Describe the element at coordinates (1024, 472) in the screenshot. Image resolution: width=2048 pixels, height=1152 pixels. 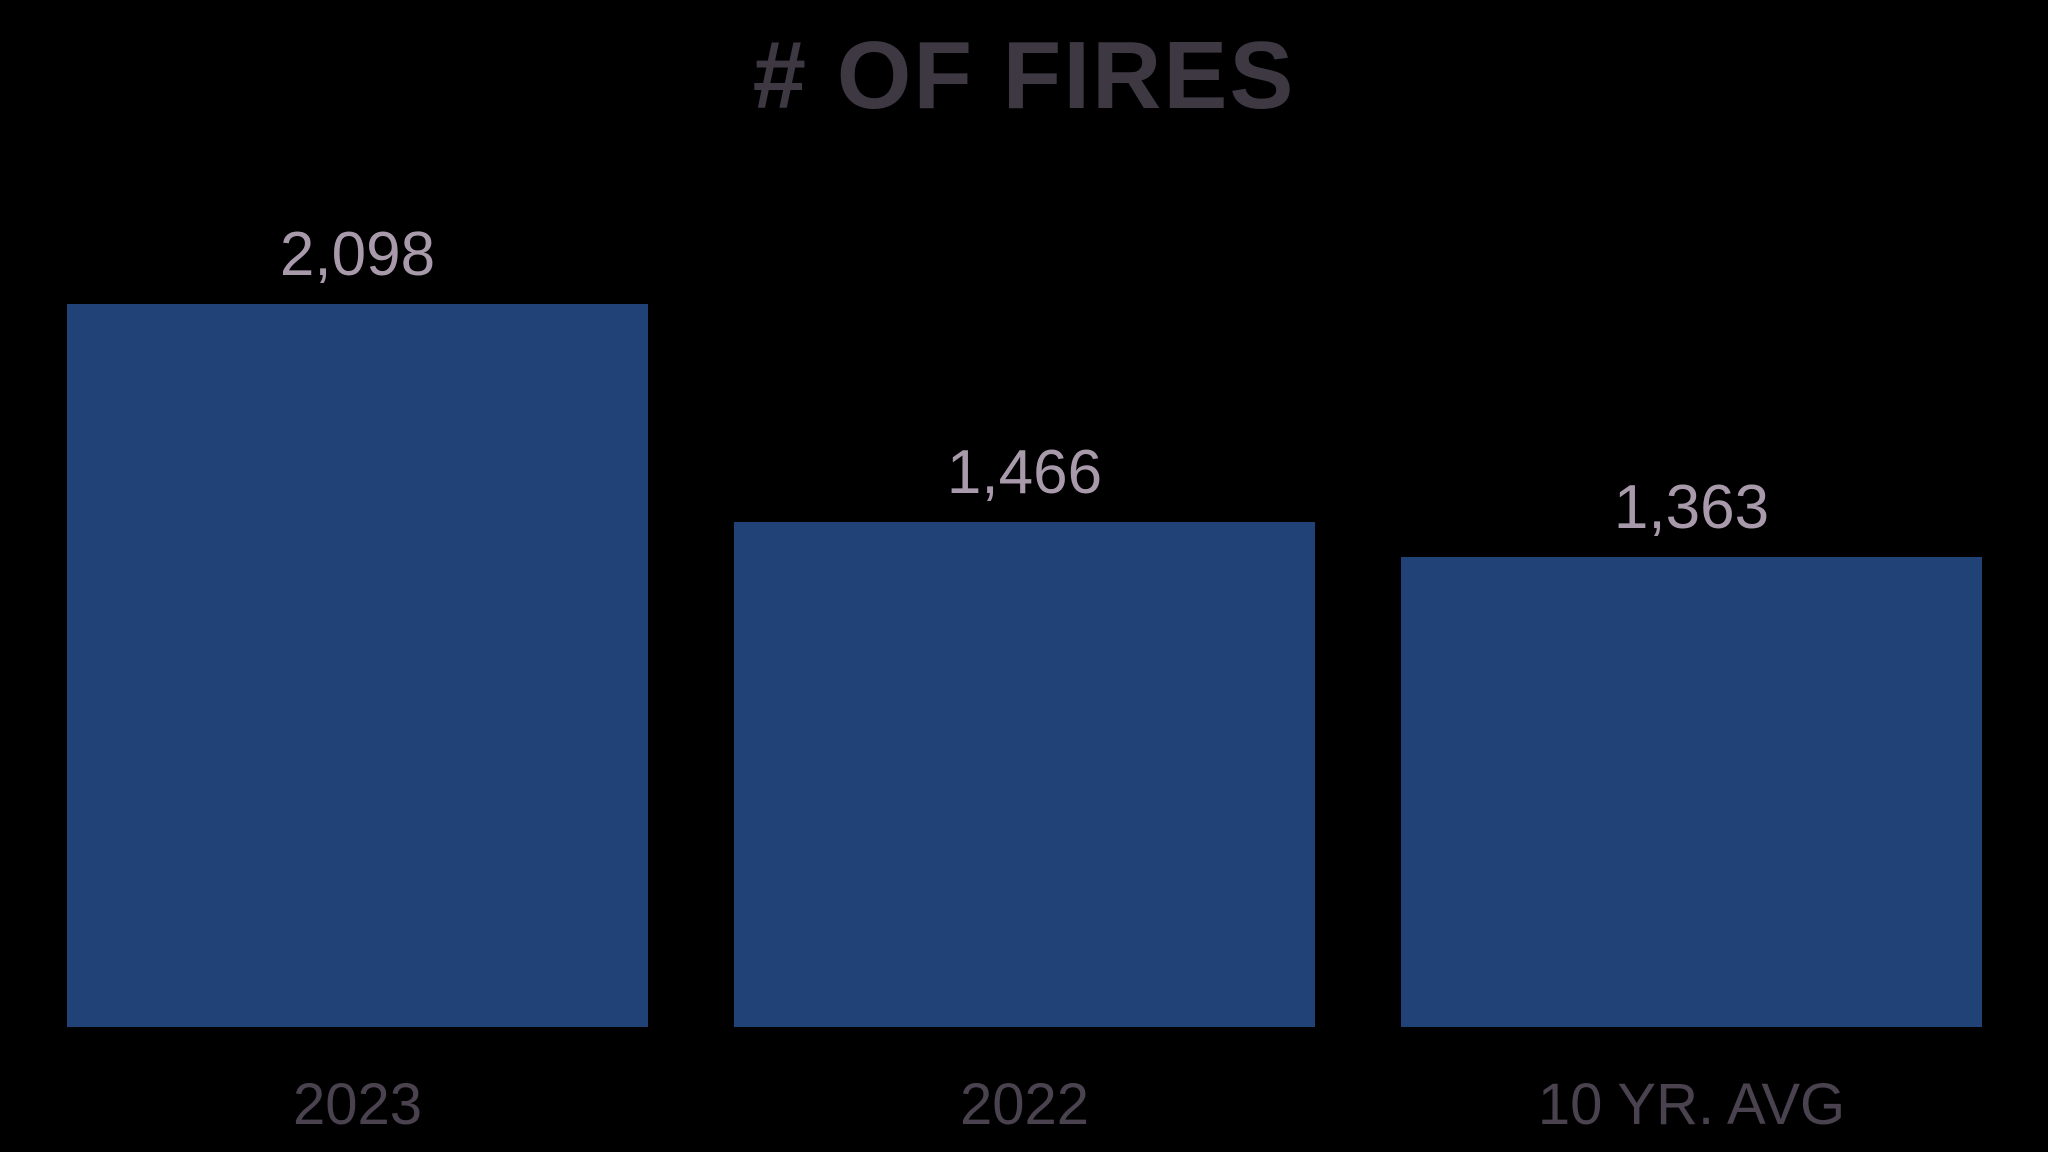
I see `value-label: 1,466` at that location.